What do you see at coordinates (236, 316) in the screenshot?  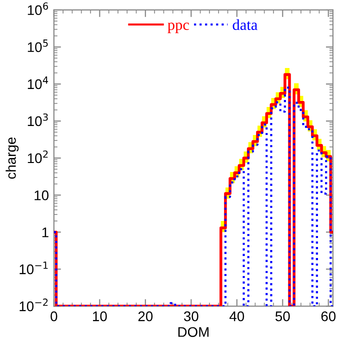 I see `x-tick-label: 40` at bounding box center [236, 316].